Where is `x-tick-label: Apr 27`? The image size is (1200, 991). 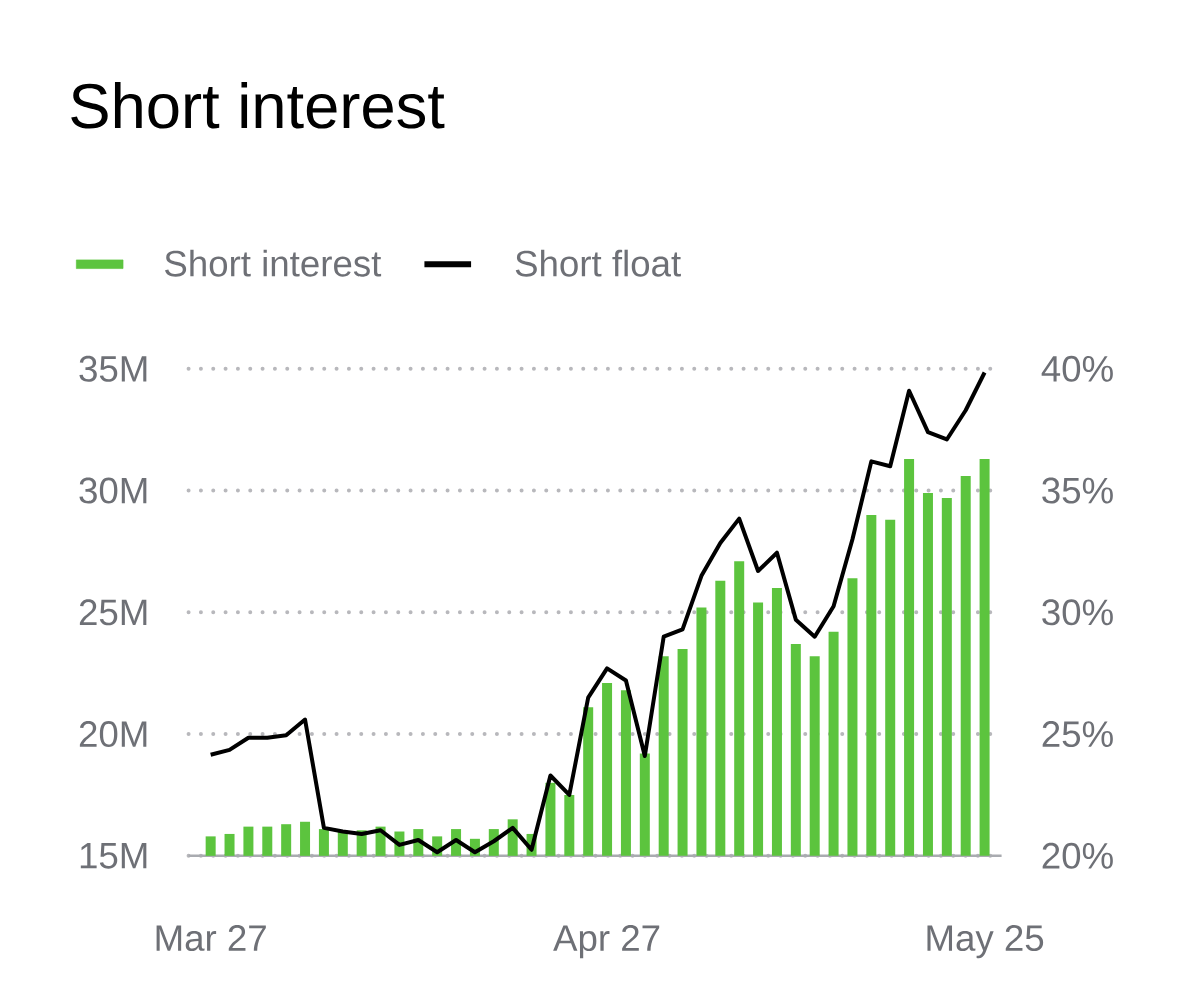
x-tick-label: Apr 27 is located at coordinates (606, 942).